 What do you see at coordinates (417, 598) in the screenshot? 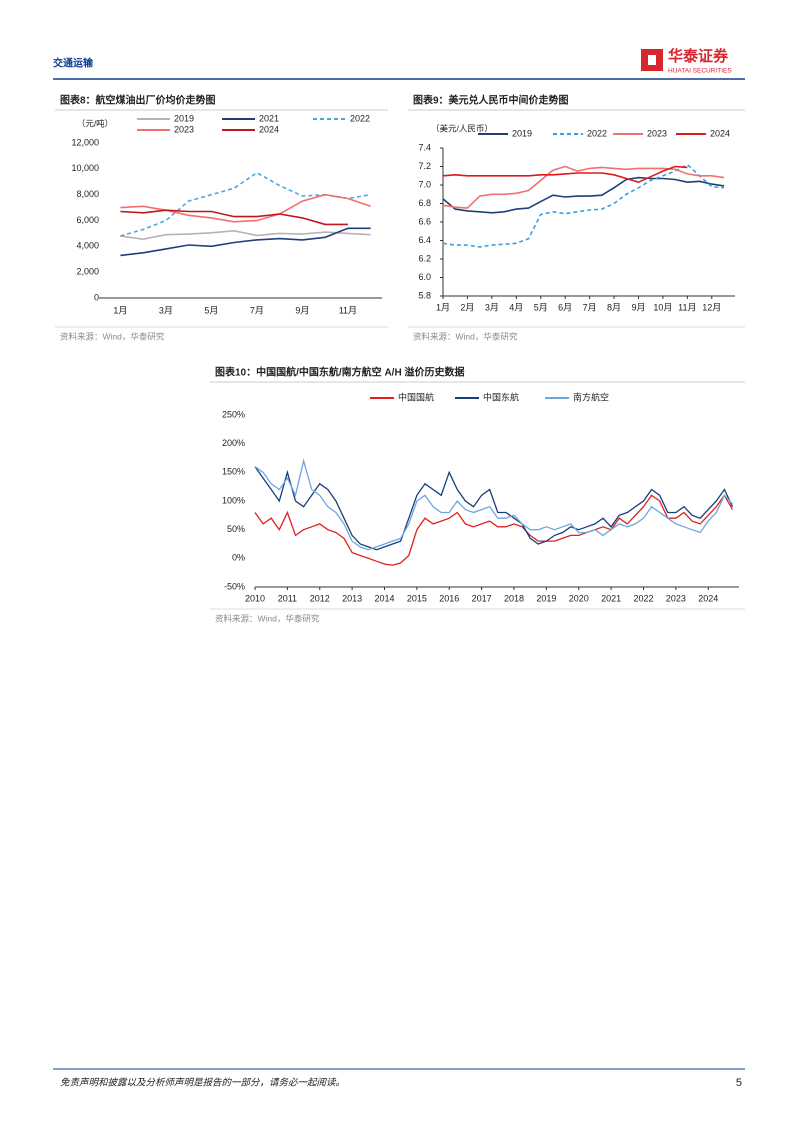
I see `x-tick-label: 2015` at bounding box center [417, 598].